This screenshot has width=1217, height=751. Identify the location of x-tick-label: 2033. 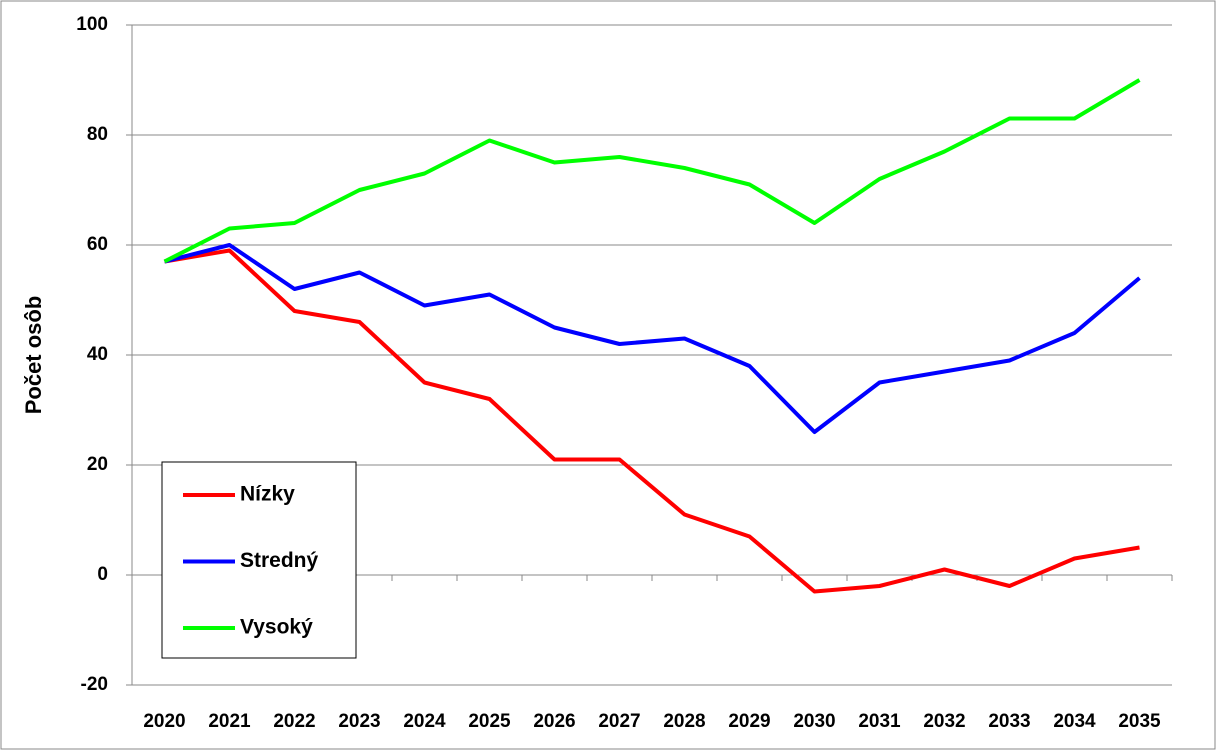
(1009, 721).